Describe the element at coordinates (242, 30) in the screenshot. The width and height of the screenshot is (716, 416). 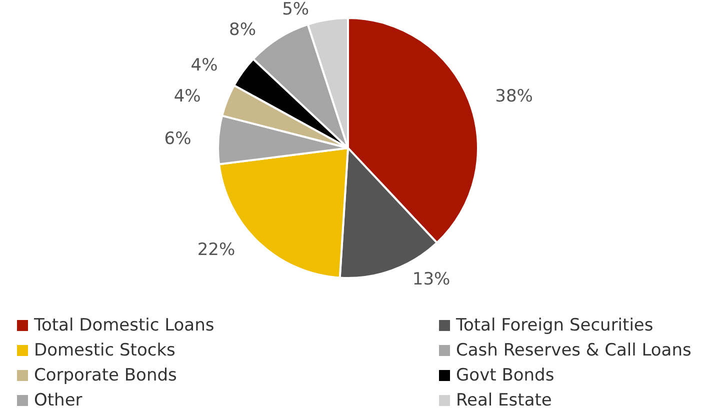
I see `data-label: 8%` at that location.